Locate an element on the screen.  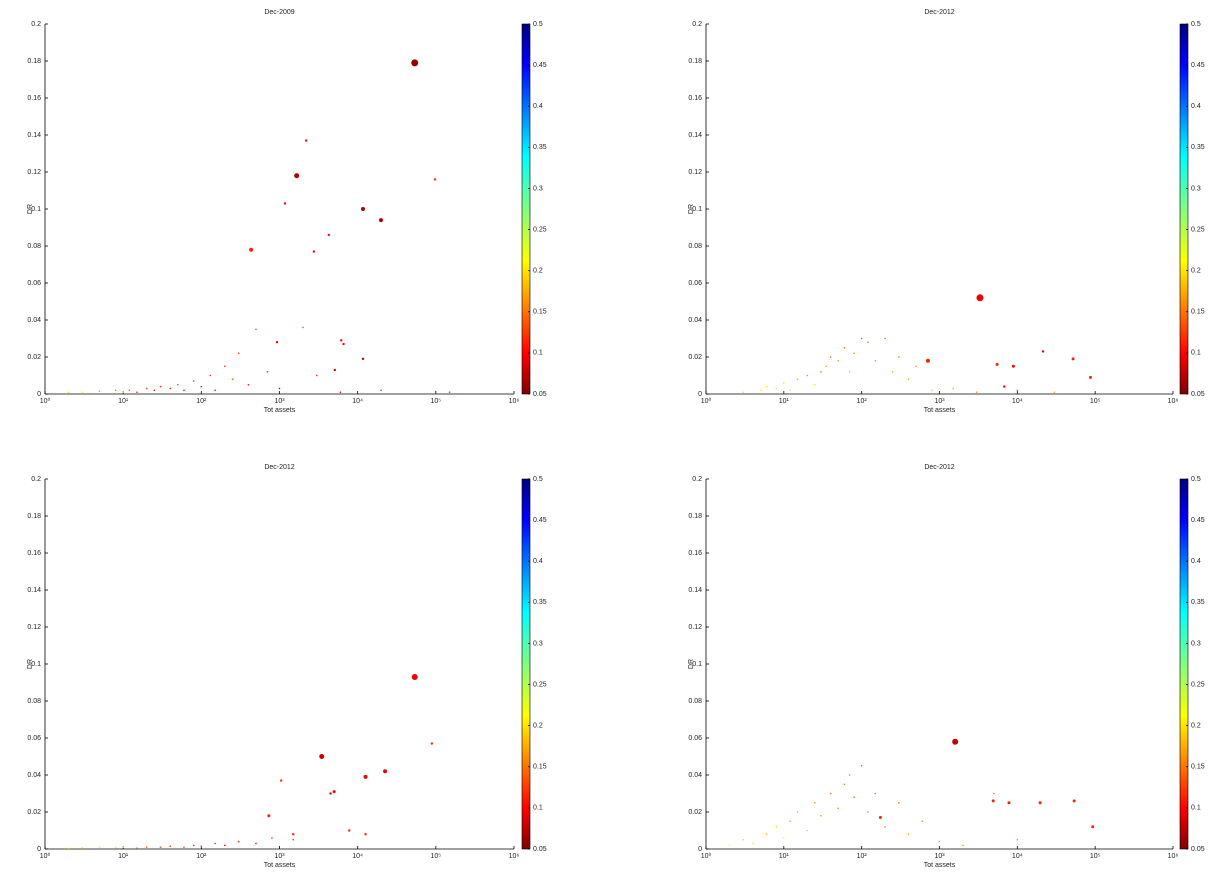
x-axis-label: Tot assets is located at coordinates (280, 865).